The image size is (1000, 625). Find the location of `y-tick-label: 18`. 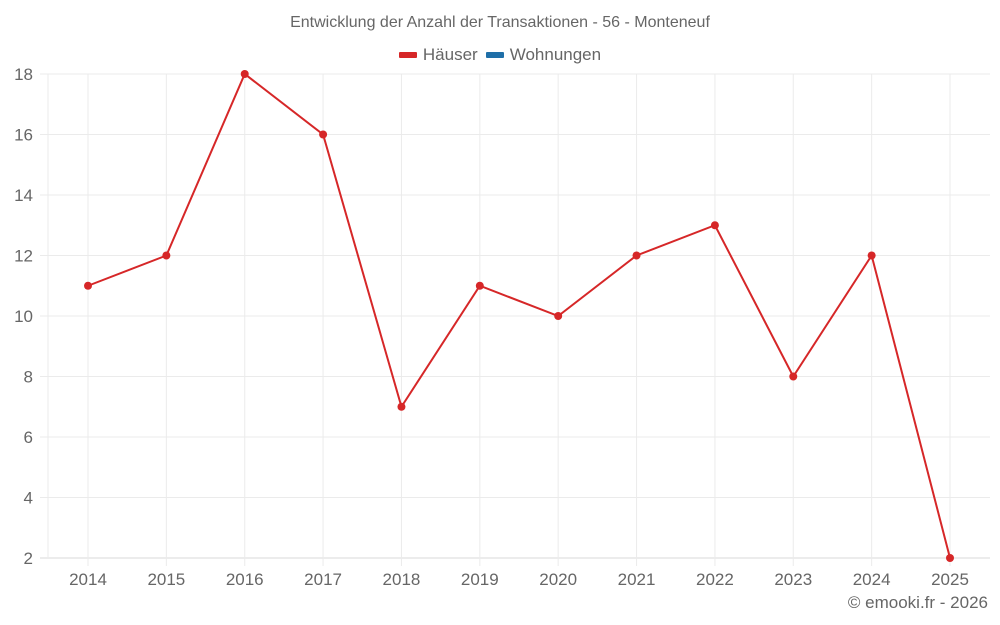

y-tick-label: 18 is located at coordinates (23, 74).